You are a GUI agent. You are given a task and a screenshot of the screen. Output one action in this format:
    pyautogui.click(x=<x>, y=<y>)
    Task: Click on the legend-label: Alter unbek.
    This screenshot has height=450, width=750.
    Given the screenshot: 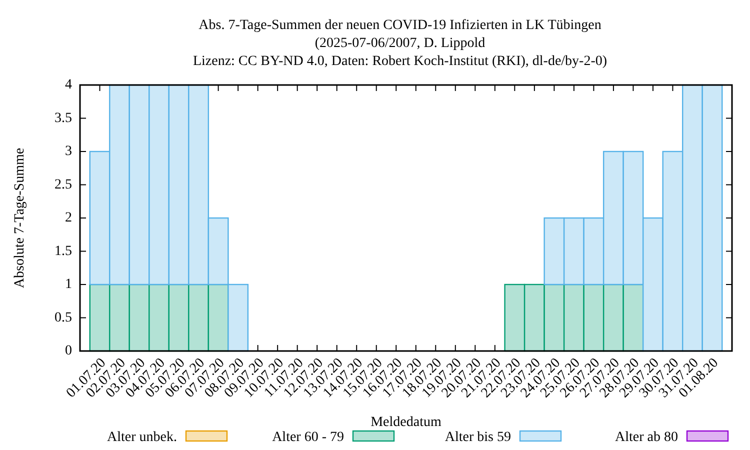 What is the action you would take?
    pyautogui.click(x=142, y=437)
    